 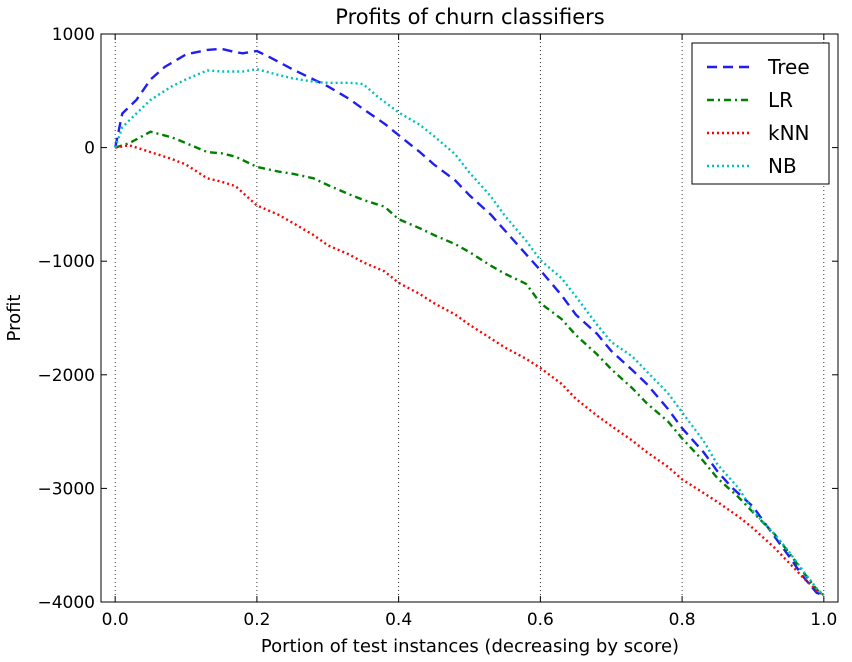 What do you see at coordinates (788, 67) in the screenshot?
I see `legend-label-tree: Tree` at bounding box center [788, 67].